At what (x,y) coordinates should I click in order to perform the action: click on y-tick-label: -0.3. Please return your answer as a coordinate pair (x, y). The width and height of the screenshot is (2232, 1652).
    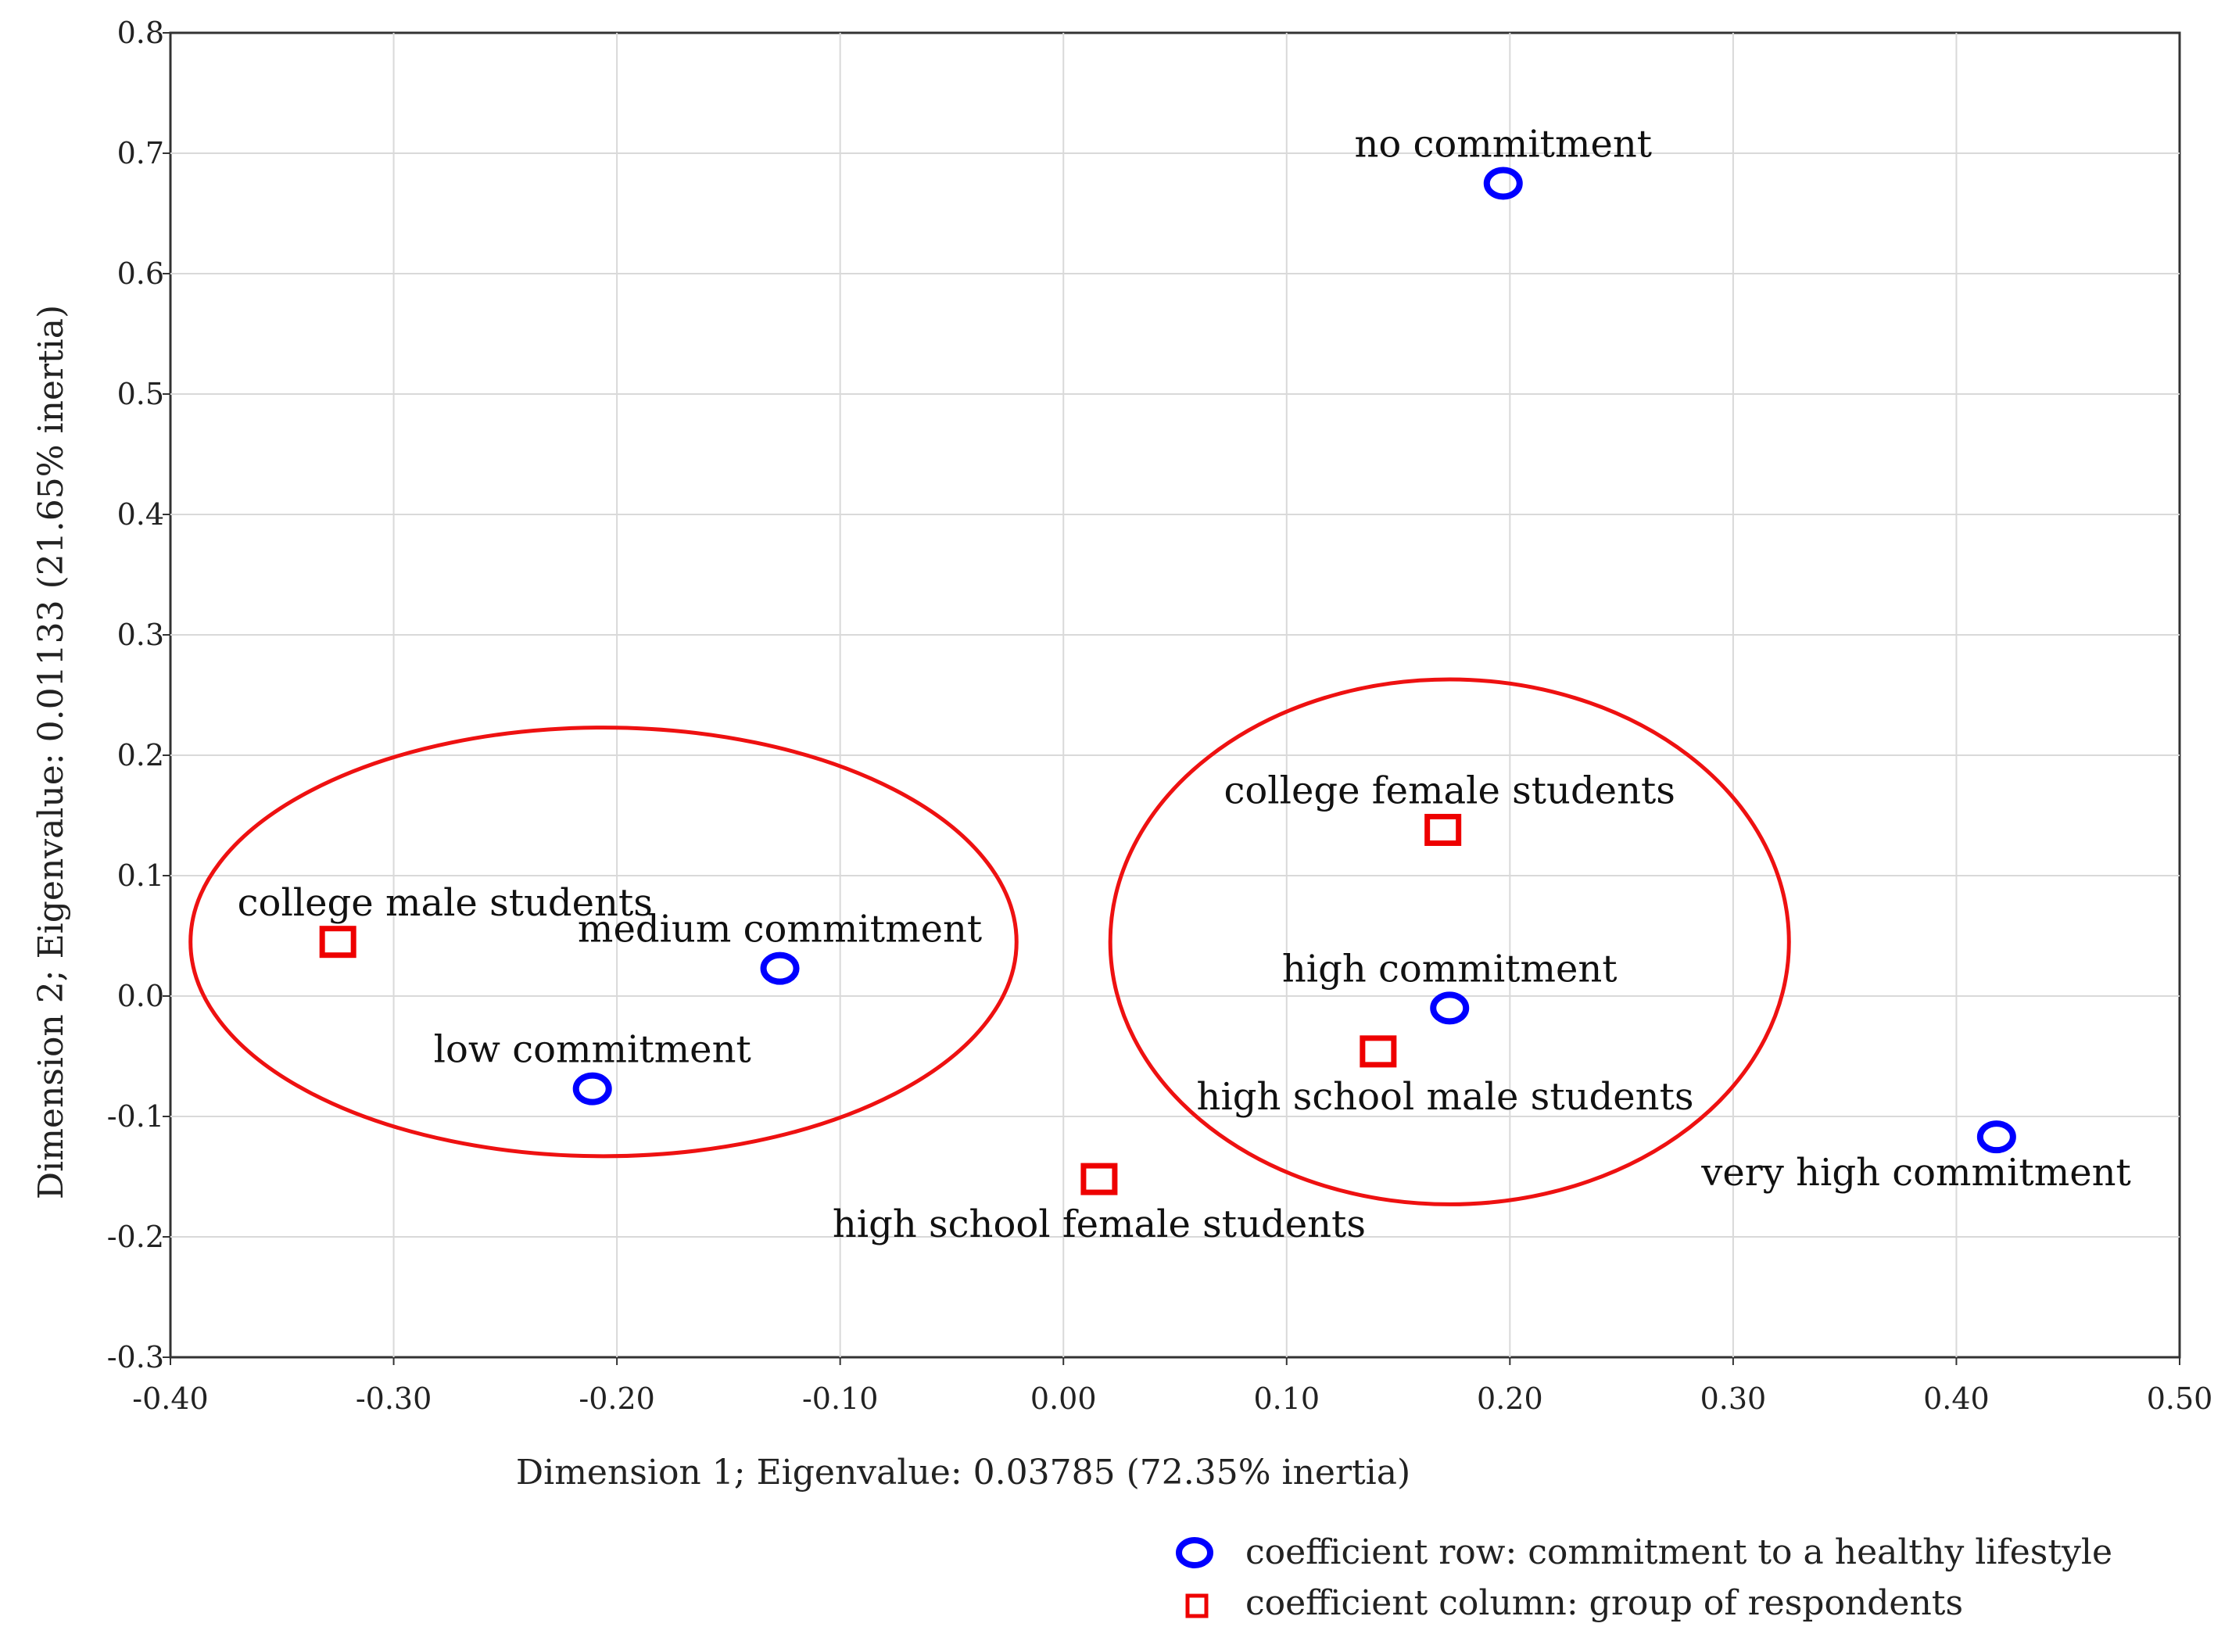
    Looking at the image, I should click on (135, 1357).